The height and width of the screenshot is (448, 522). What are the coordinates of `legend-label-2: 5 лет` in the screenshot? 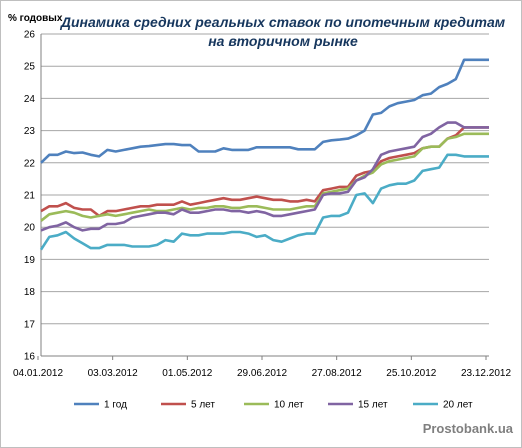 It's located at (203, 405).